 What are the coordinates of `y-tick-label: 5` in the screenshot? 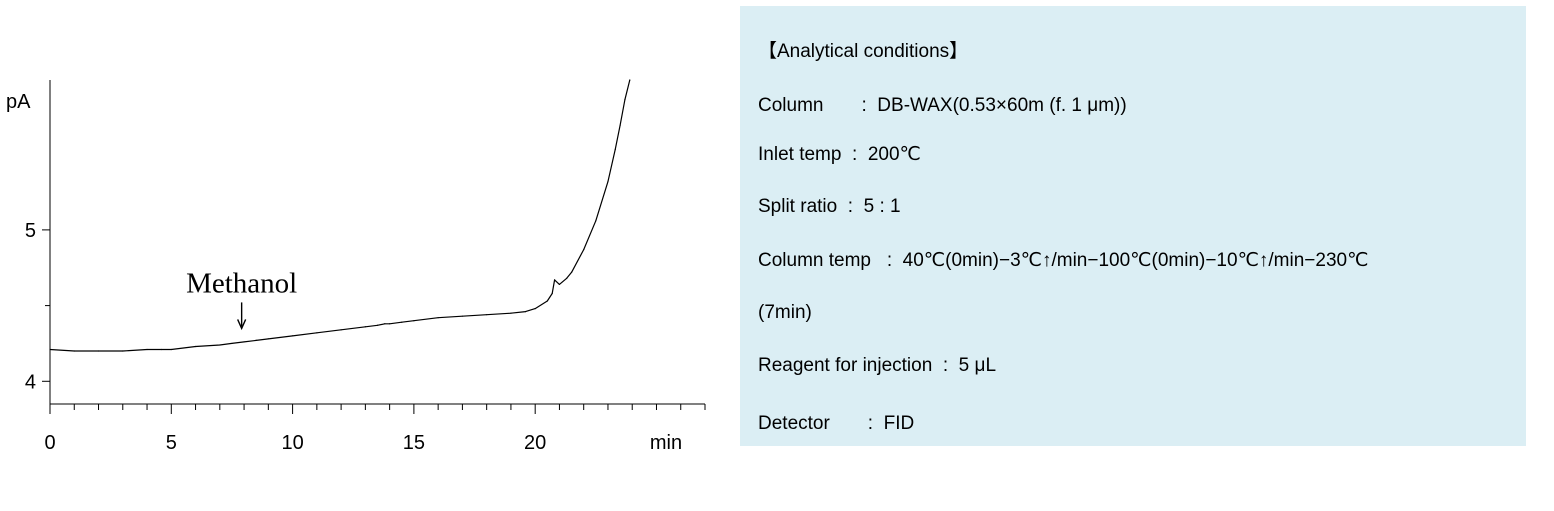 It's located at (30, 231).